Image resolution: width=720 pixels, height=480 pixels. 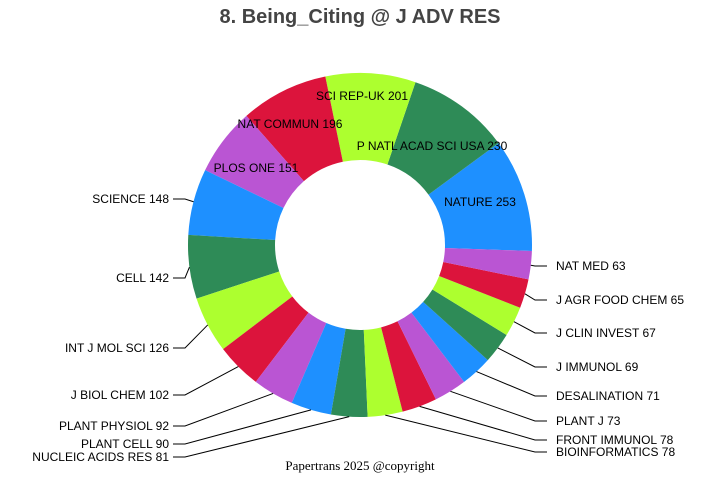 What do you see at coordinates (480, 202) in the screenshot?
I see `slice-label: NATURE 253` at bounding box center [480, 202].